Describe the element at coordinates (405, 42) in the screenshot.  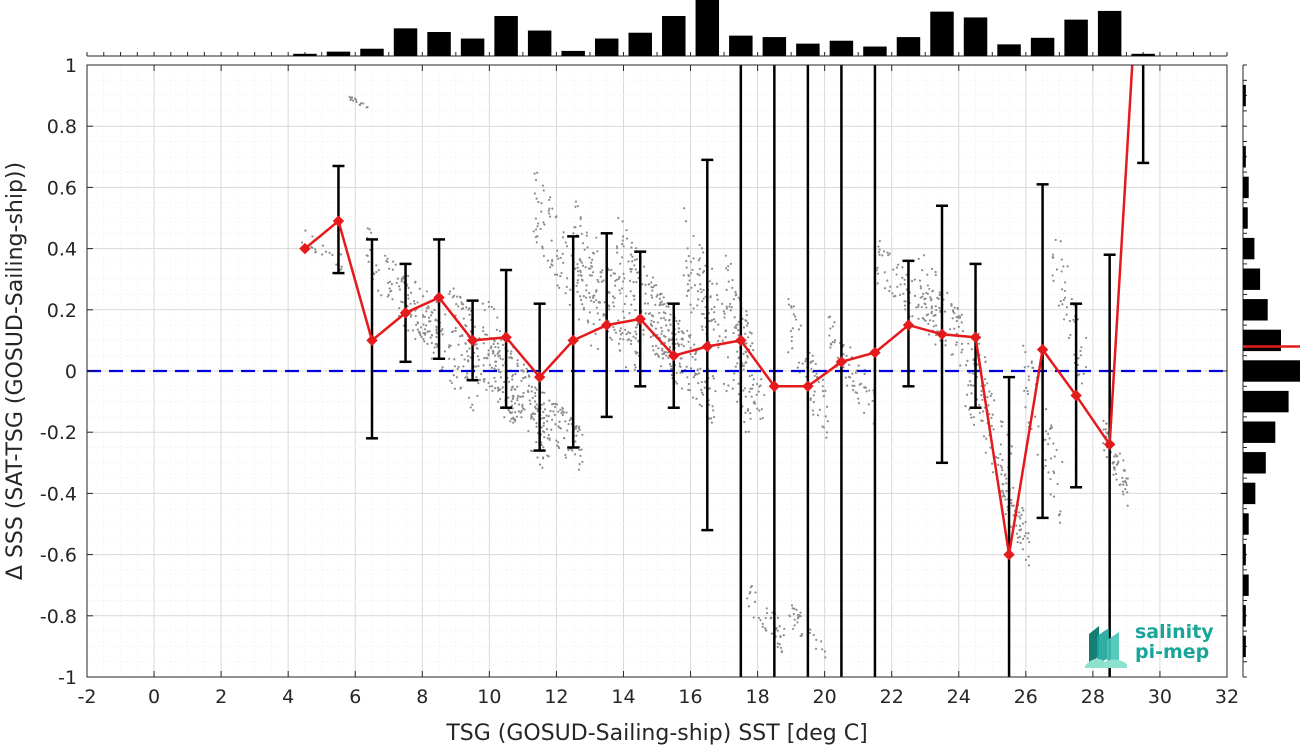
I see `top-hist-bar` at that location.